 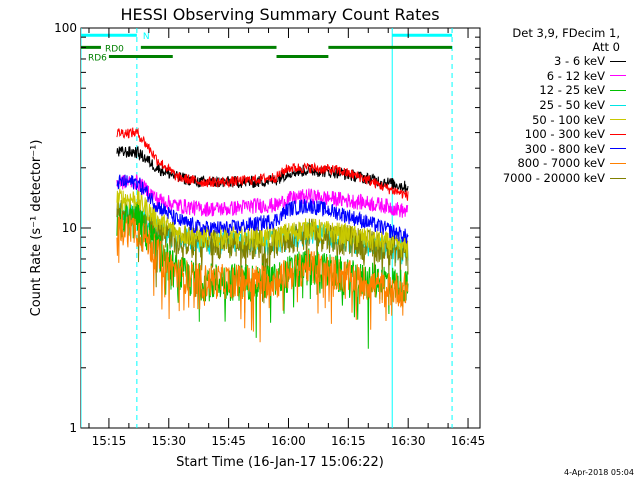 I want to click on series-line-7000-20000keV, so click(x=262, y=251).